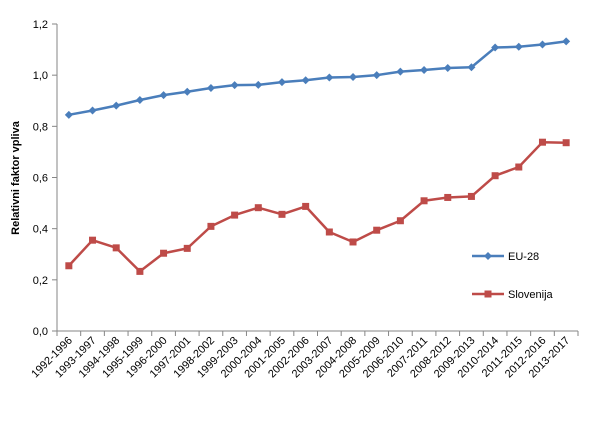 This screenshot has height=435, width=594. What do you see at coordinates (488, 256) in the screenshot?
I see `legend-eu-28-marker` at bounding box center [488, 256].